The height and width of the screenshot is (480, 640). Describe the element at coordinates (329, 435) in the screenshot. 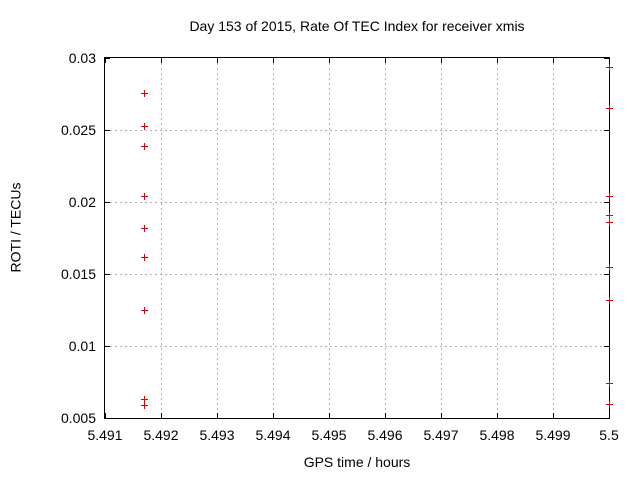

I see `x-tick-label: 5.495` at that location.